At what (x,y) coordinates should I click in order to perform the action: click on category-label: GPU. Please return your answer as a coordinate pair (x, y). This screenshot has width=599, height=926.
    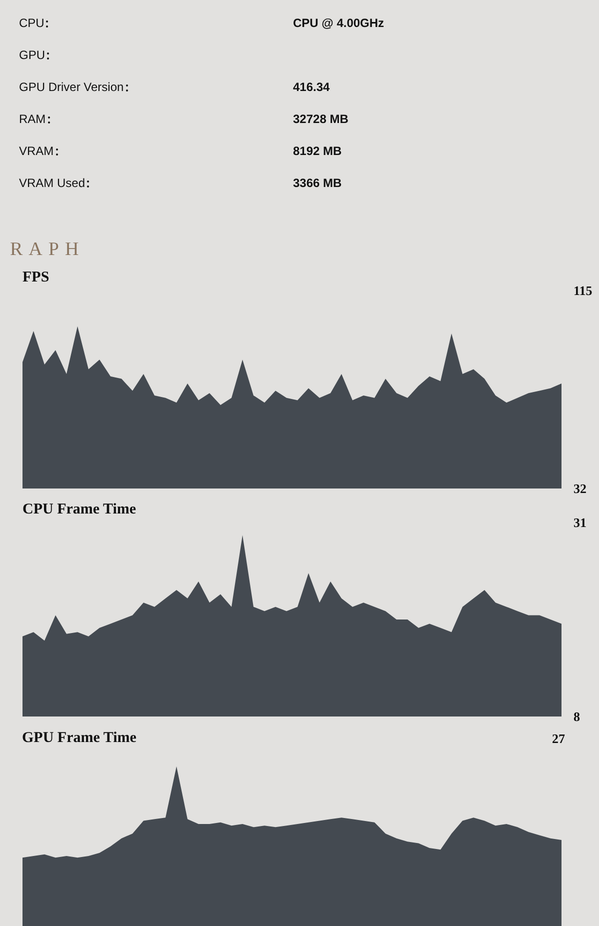
    Looking at the image, I should click on (32, 55).